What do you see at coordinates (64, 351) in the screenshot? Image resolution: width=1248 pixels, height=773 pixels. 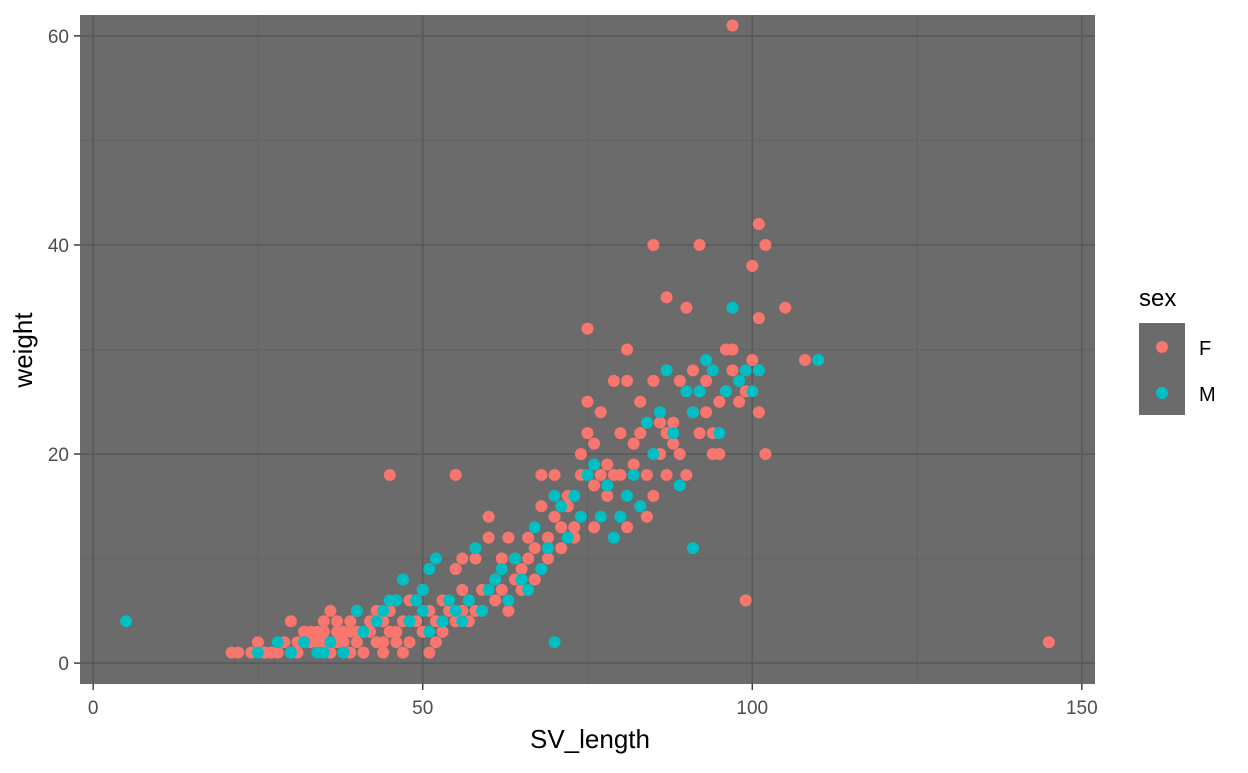 I see `y-axis: 0 20 40 60` at bounding box center [64, 351].